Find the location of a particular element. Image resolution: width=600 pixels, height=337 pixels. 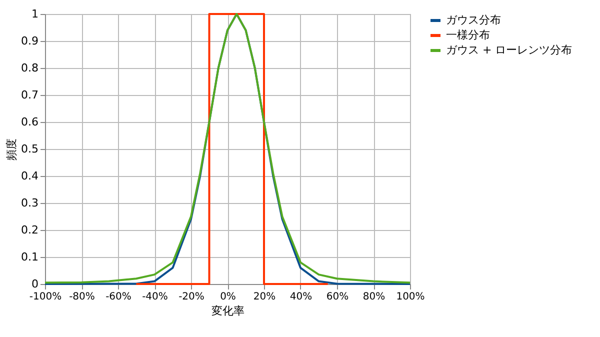

y-tick-label: 1 is located at coordinates (35, 14).